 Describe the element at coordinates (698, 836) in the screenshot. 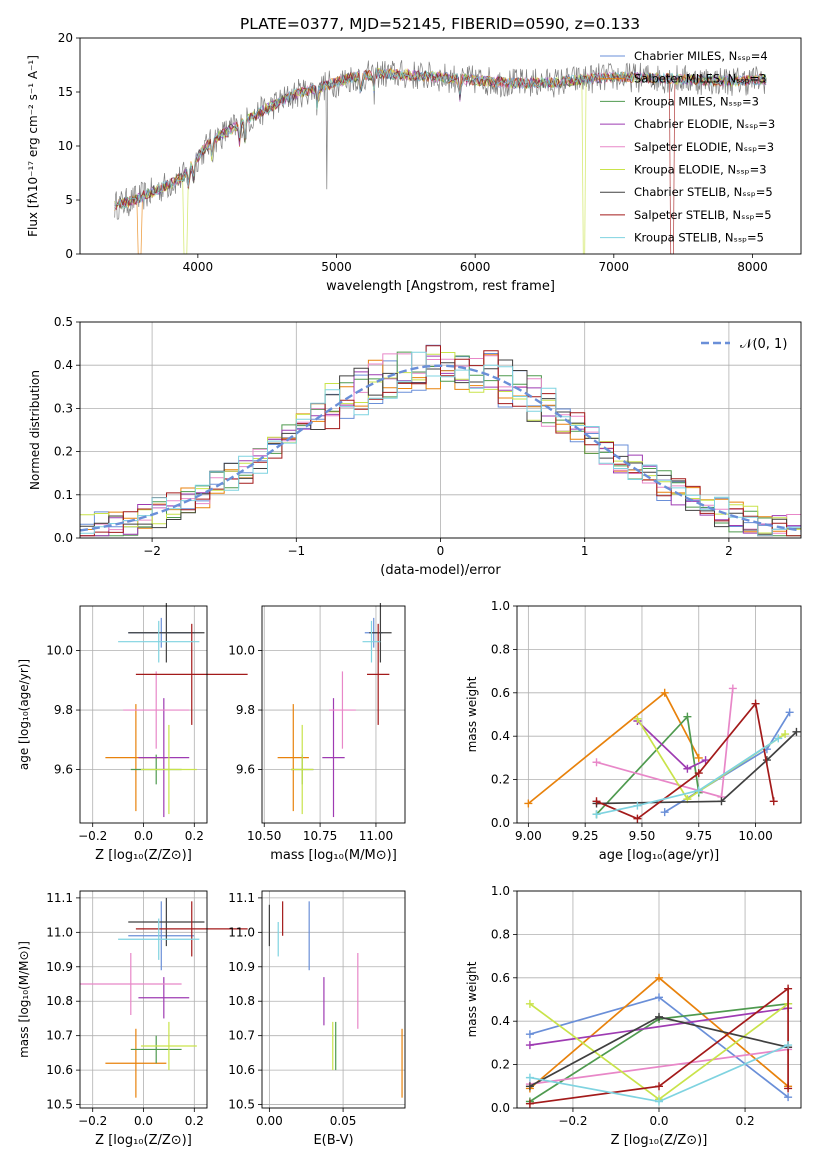

I see `x-tick-label: 9.75` at that location.